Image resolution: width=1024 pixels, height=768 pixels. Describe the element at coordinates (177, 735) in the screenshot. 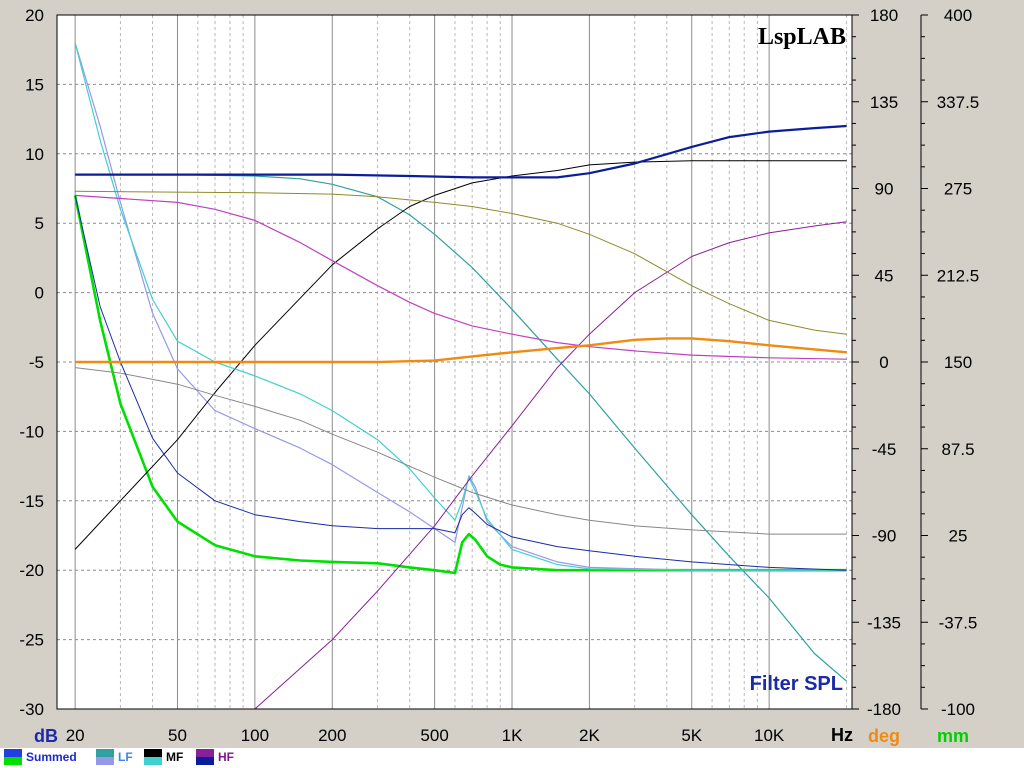

I see `x-tick-label: 50` at that location.